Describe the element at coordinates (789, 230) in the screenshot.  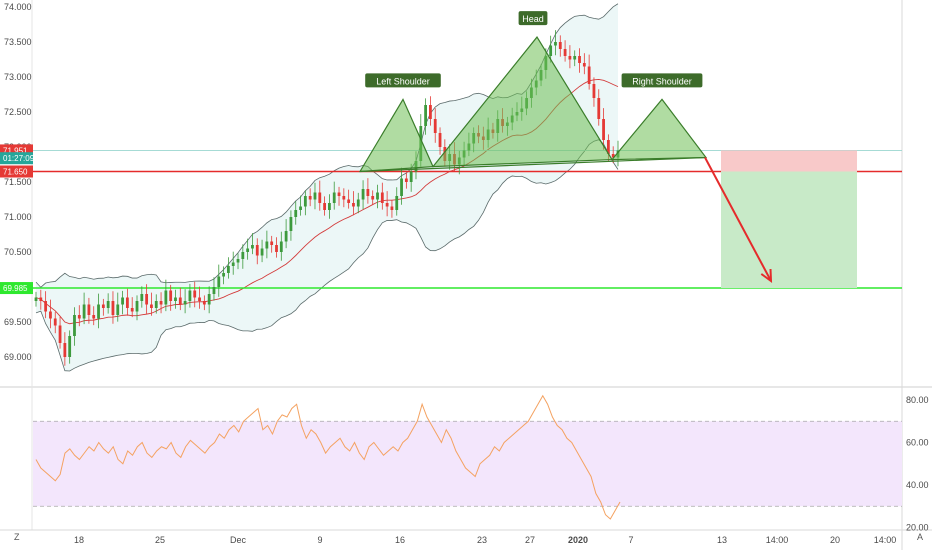
I see `take-profit-zone` at that location.